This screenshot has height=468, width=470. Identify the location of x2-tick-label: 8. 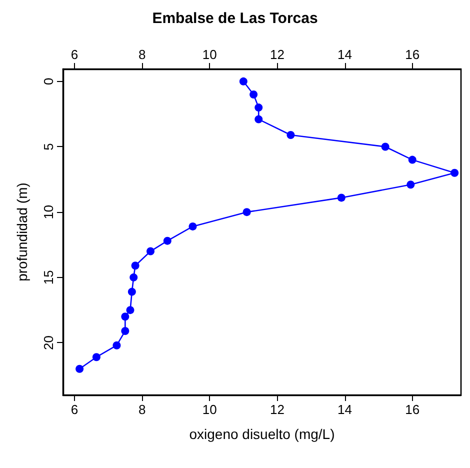
(142, 54).